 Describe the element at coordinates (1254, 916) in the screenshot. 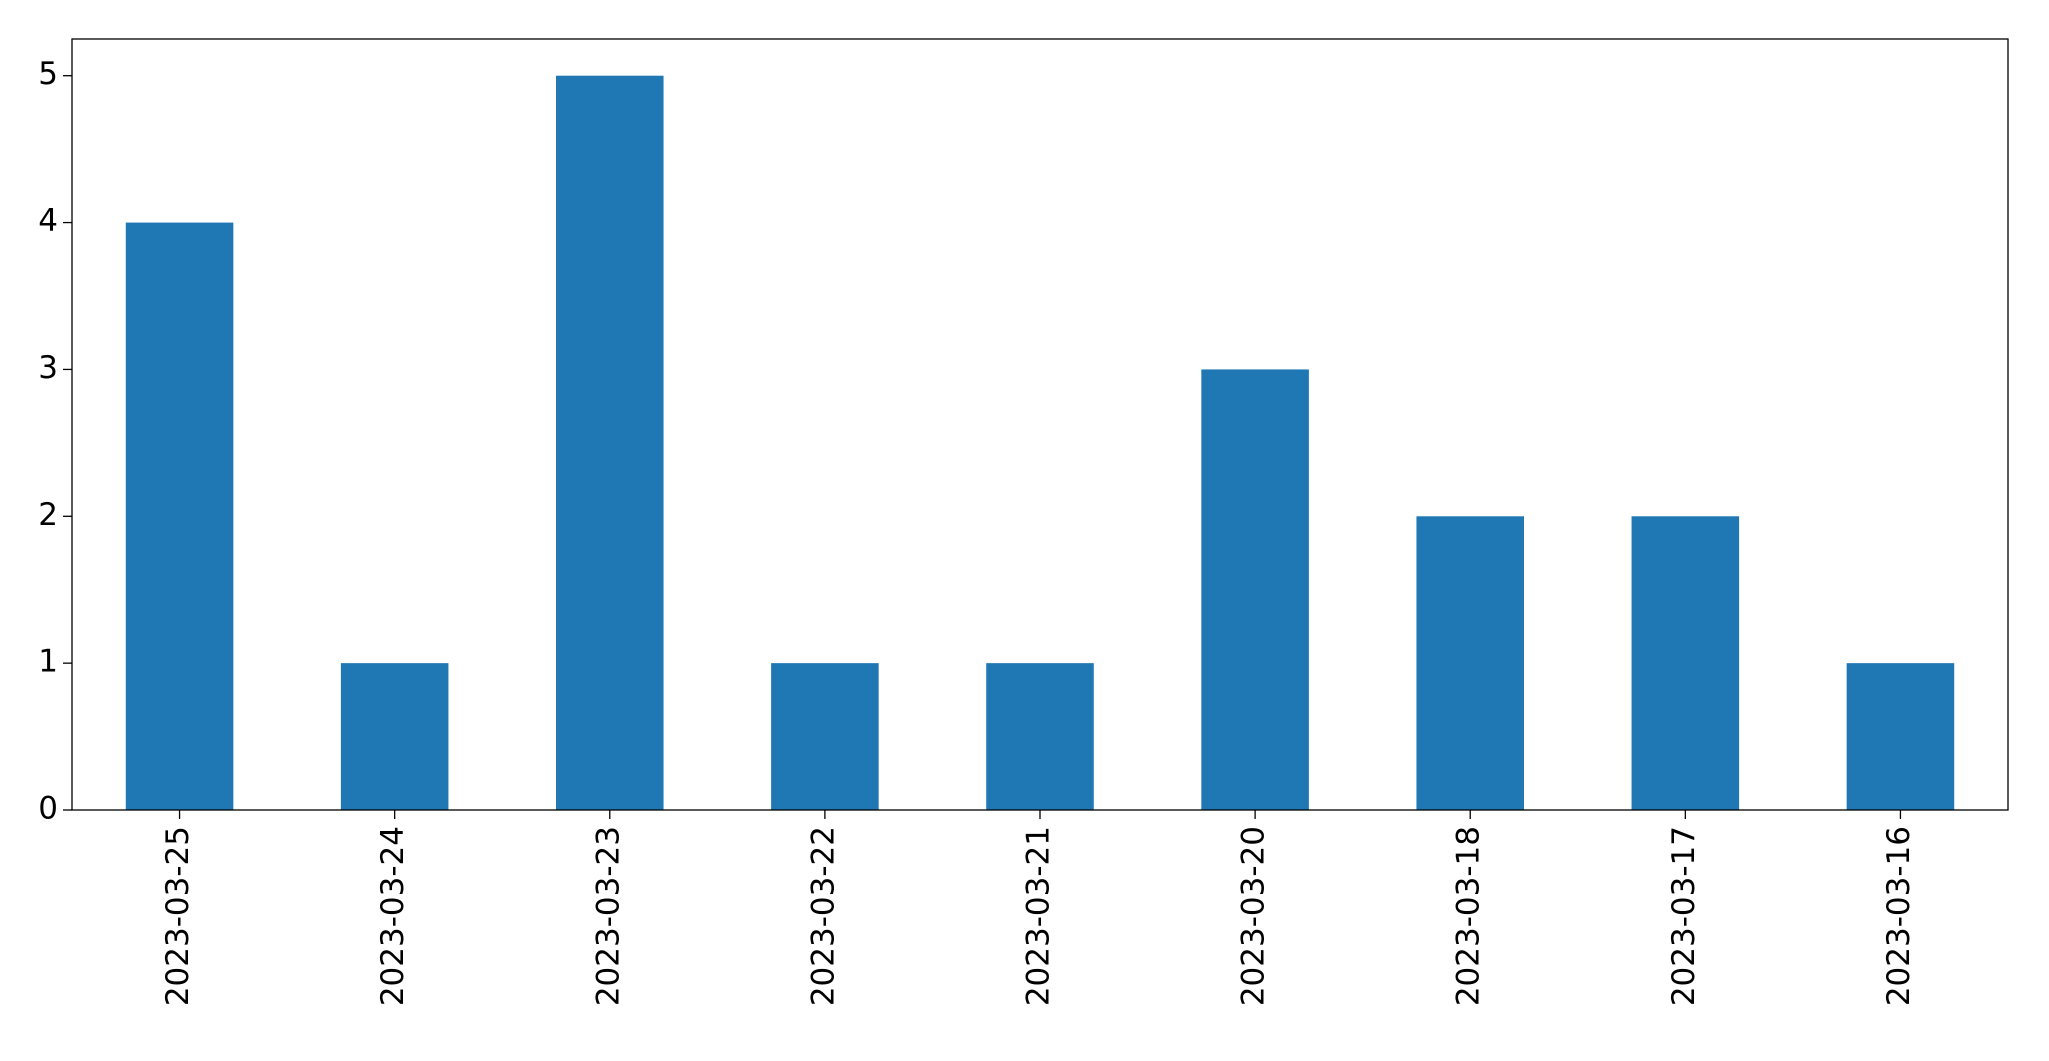

I see `x-tick-label: 2023-03-20` at that location.